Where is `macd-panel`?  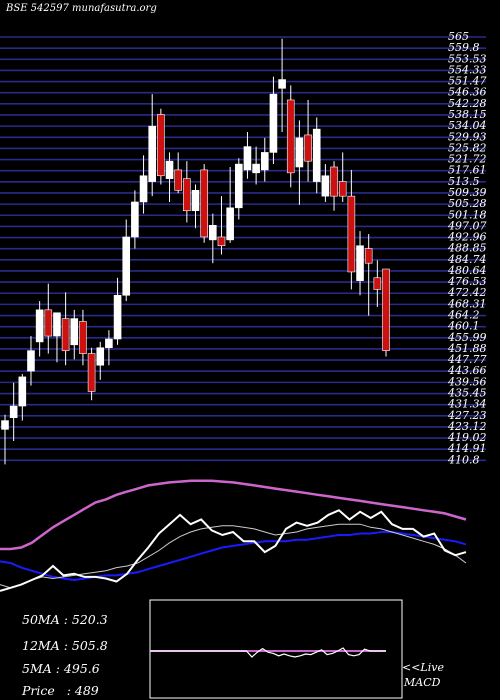 macd-panel is located at coordinates (276, 649).